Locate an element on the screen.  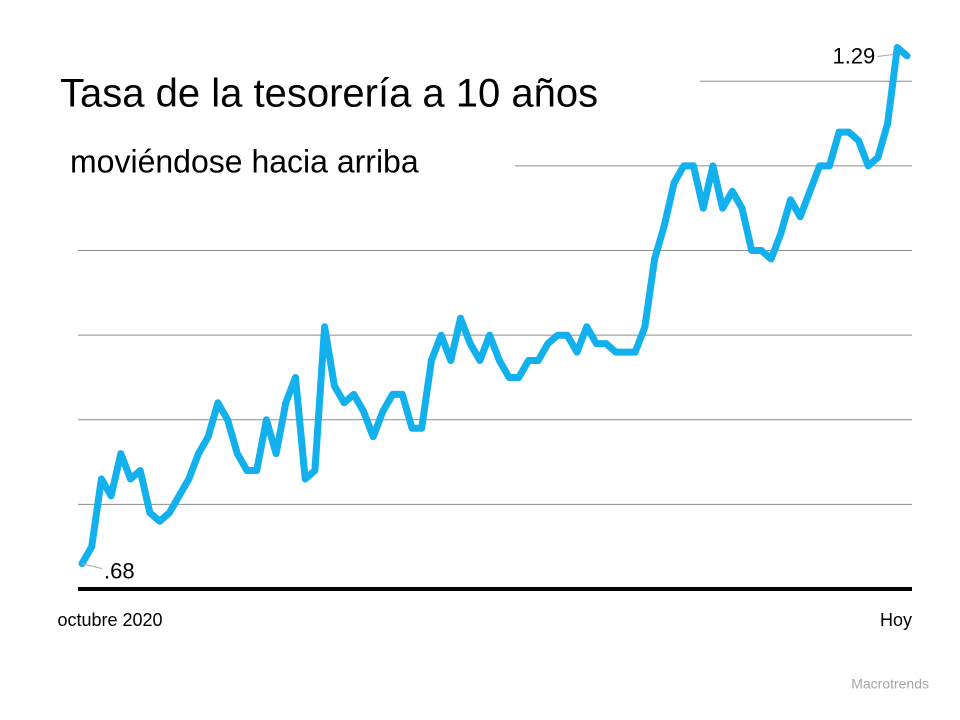
chart-title: Tasa de la tesorería a 10 años is located at coordinates (329, 94).